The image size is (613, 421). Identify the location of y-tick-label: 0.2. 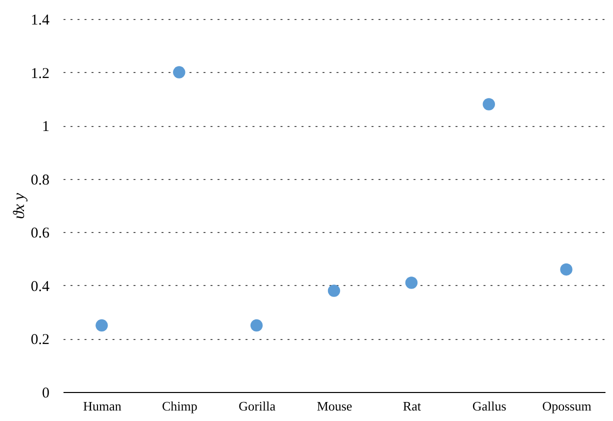
(40, 340).